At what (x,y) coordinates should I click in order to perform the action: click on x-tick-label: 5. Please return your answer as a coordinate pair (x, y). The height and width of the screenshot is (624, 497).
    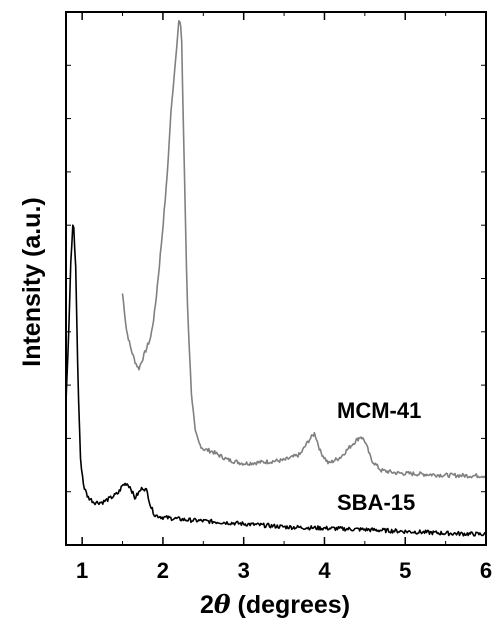
    Looking at the image, I should click on (405, 570).